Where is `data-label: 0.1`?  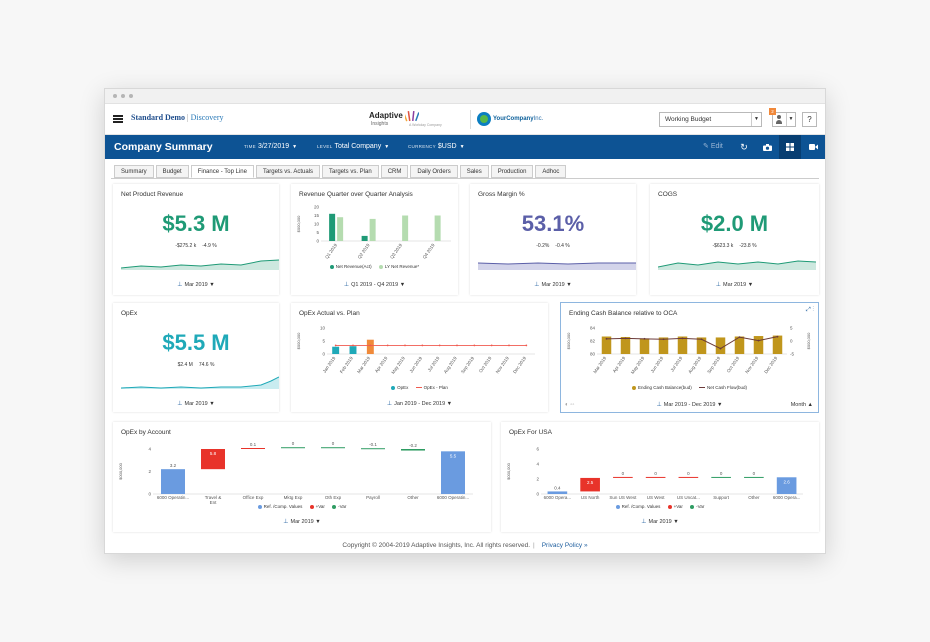
data-label: 0.1 is located at coordinates (253, 444).